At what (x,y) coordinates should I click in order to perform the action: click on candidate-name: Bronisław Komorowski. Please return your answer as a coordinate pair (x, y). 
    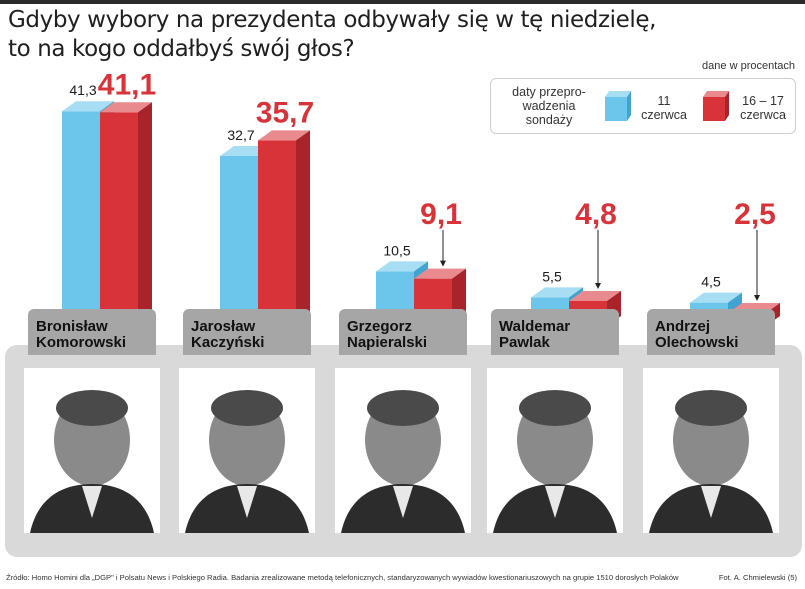
    Looking at the image, I should click on (95, 335).